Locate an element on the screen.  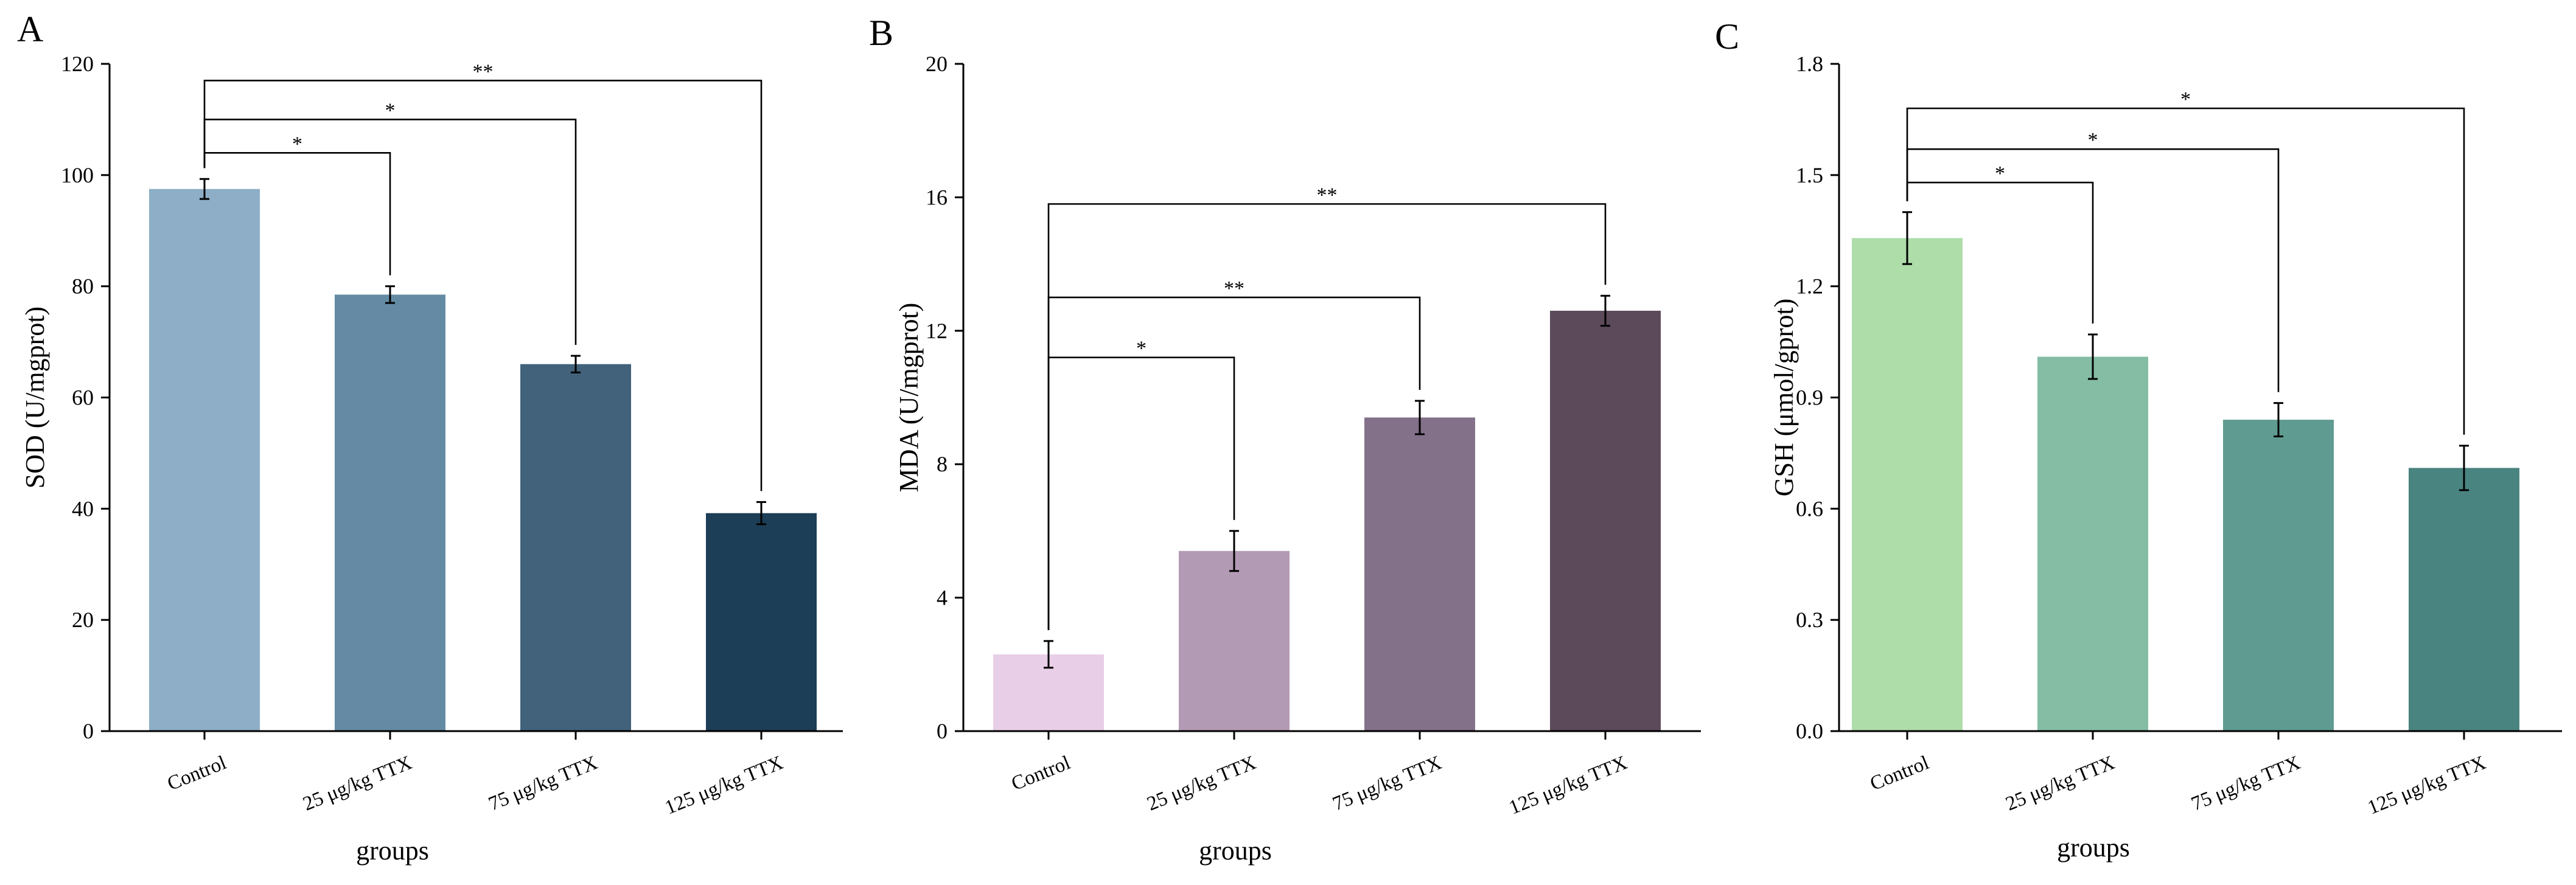
y-axis-title: MDA (U/mgprot) is located at coordinates (909, 398).